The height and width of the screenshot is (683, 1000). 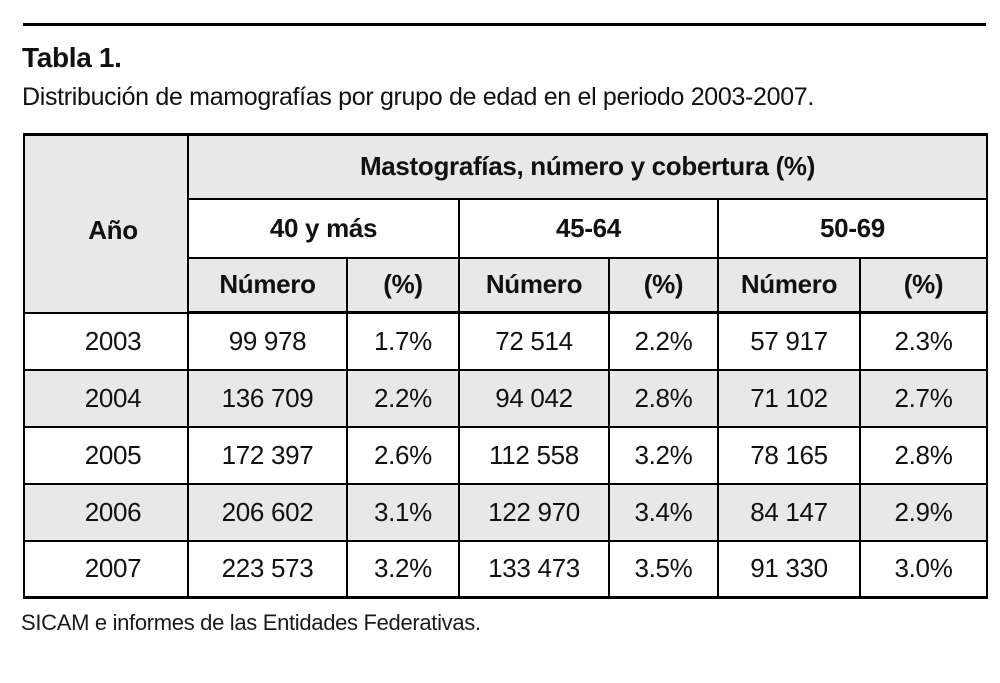 I want to click on data-cell: 2.7%, so click(x=923, y=398).